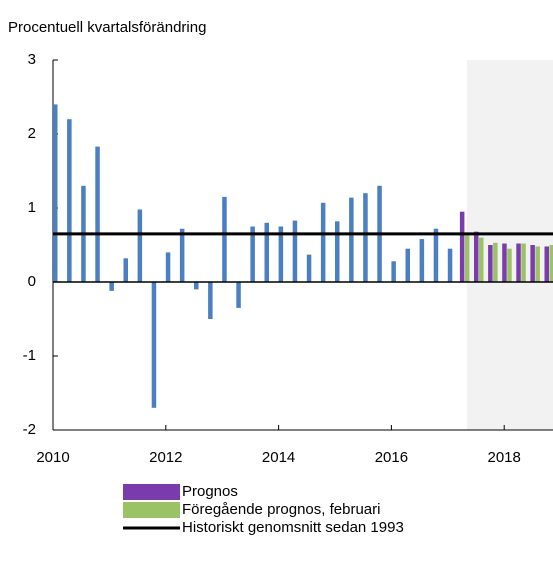  I want to click on x-tick-label: 2014, so click(278, 457).